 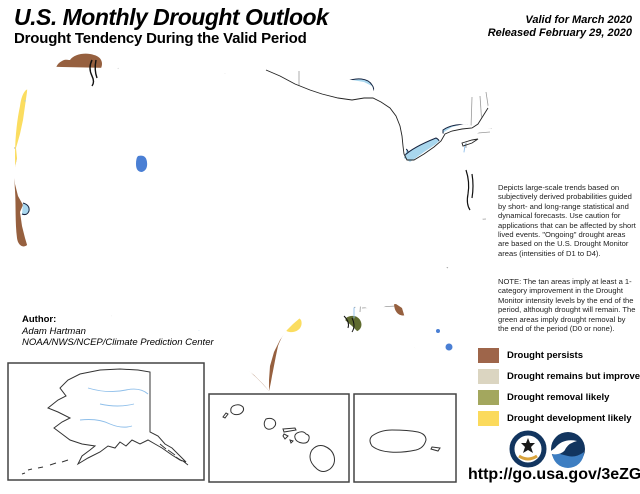 What do you see at coordinates (559, 355) in the screenshot?
I see `legend-item-drought-persists: Drought persists` at bounding box center [559, 355].